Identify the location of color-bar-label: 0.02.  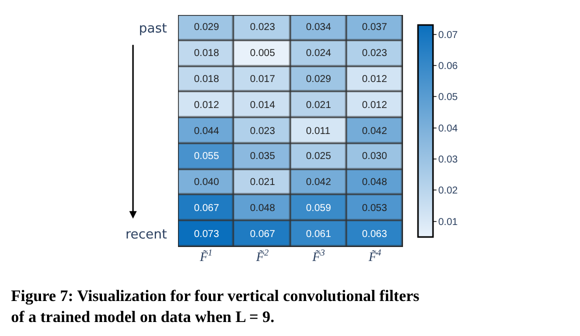
(448, 191).